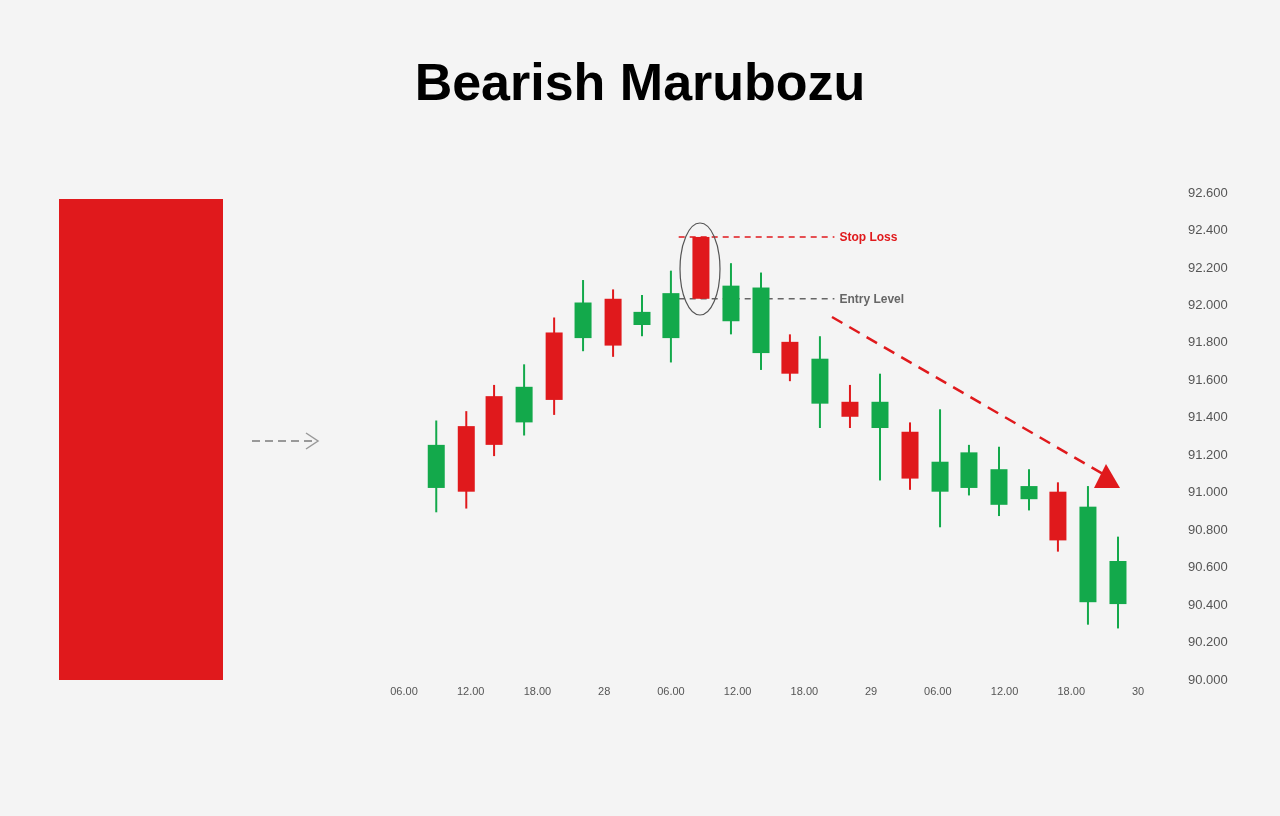 This screenshot has height=816, width=1280. What do you see at coordinates (1208, 192) in the screenshot?
I see `y-tick-label: 92.600` at bounding box center [1208, 192].